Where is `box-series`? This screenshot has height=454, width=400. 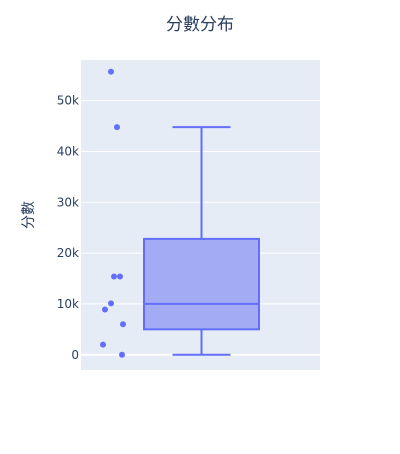 box-series is located at coordinates (201, 241).